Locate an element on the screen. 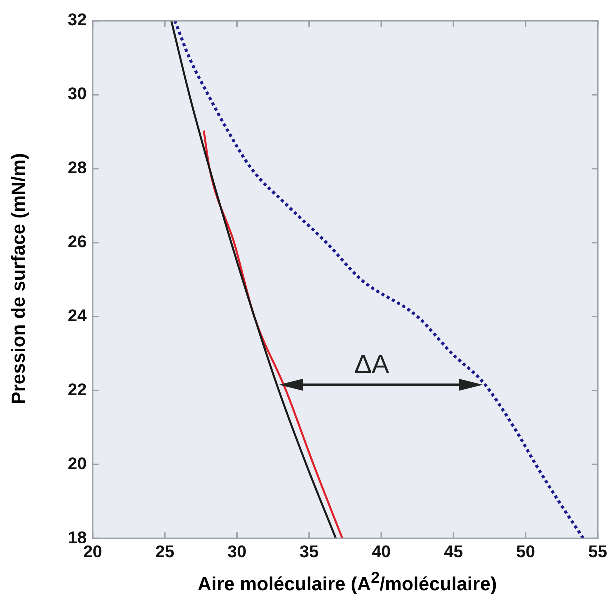 Image resolution: width=614 pixels, height=609 pixels. x-tick-label: 55 is located at coordinates (598, 552).